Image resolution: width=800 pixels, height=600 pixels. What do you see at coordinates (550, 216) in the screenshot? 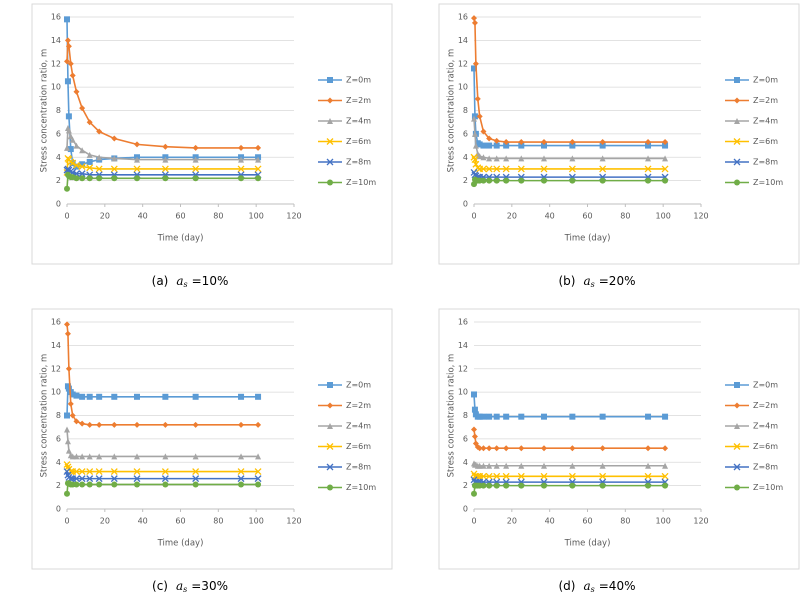
I see `x-tick-label: 40` at bounding box center [550, 216].